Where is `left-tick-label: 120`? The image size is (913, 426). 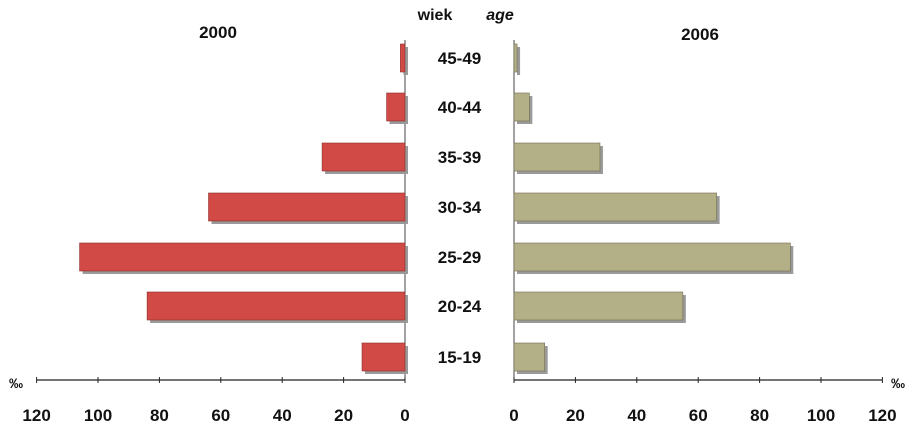 left-tick-label: 120 is located at coordinates (36, 415).